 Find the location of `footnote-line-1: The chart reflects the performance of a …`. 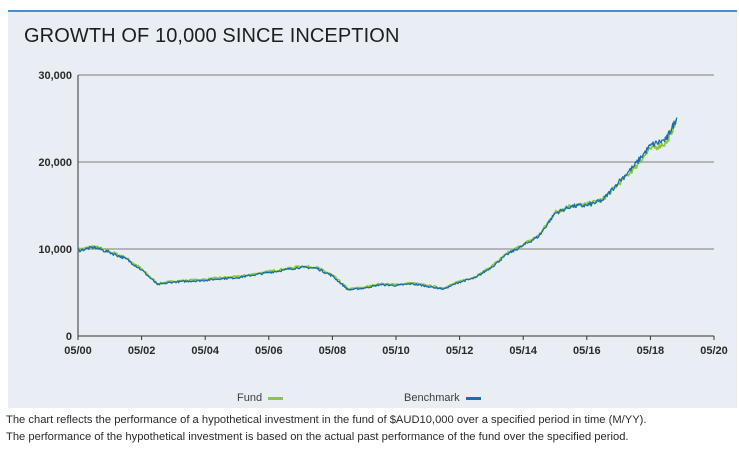

footnote-line-1: The chart reflects the performance of a … is located at coordinates (326, 420).